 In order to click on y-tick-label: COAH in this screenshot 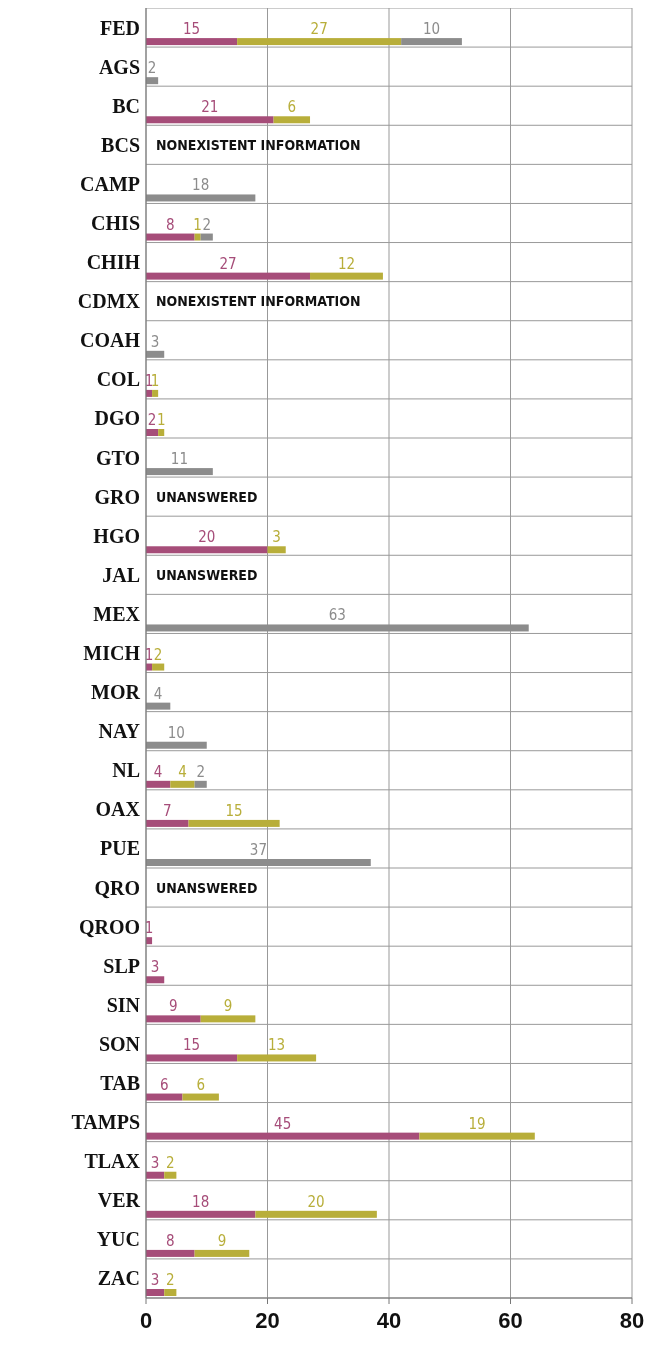, I will do `click(110, 340)`.